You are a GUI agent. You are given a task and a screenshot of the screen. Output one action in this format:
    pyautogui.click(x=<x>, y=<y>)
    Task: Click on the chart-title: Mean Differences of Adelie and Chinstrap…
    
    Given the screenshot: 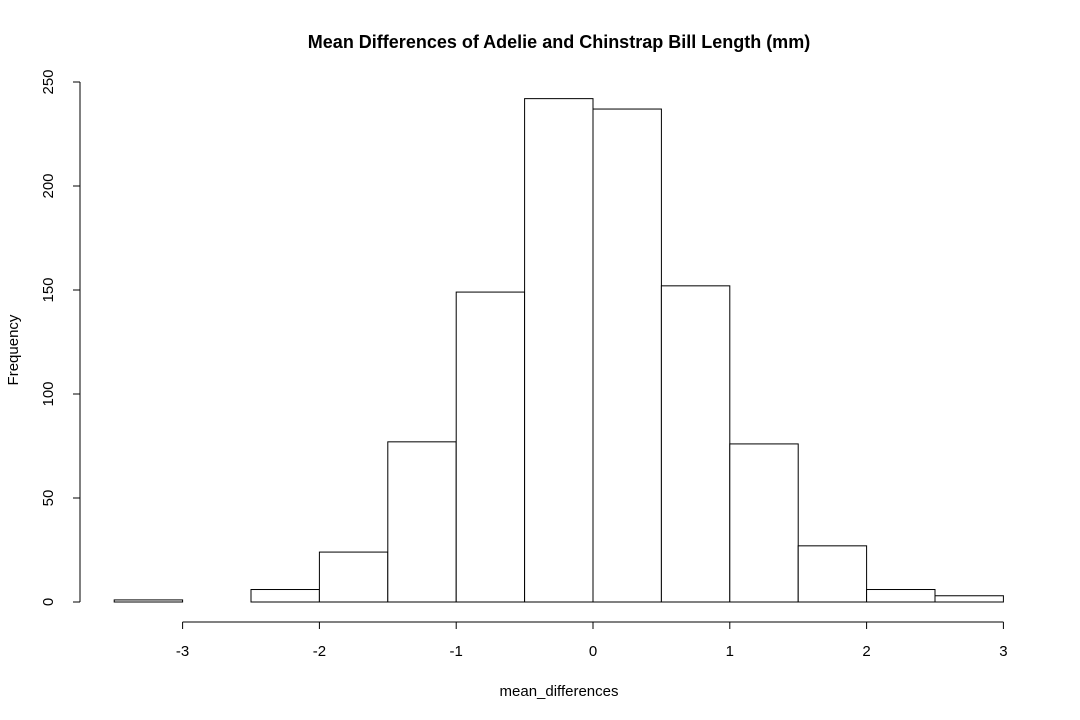 What is the action you would take?
    pyautogui.click(x=559, y=42)
    